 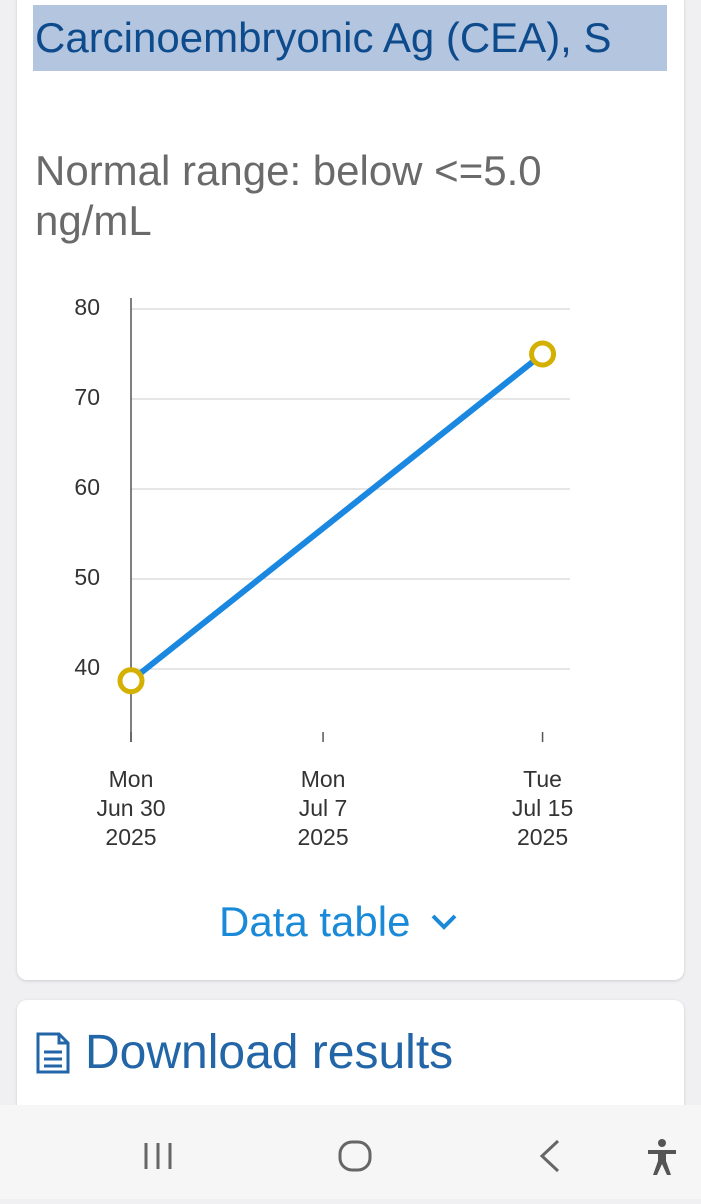 What do you see at coordinates (350, 38) in the screenshot?
I see `test-title: Carcinoembryonic Ag (CEA), S` at bounding box center [350, 38].